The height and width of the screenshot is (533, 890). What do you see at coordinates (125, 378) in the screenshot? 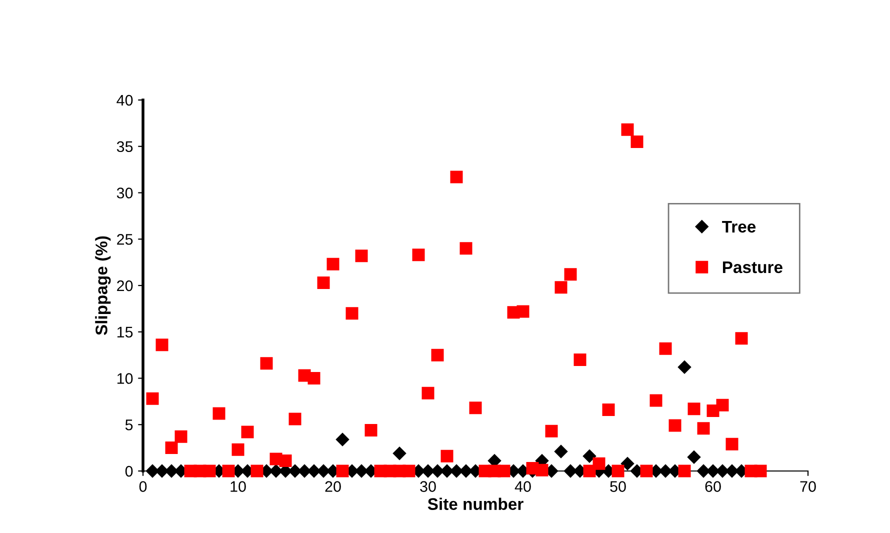
I see `y-tick-label: 10` at bounding box center [125, 378].